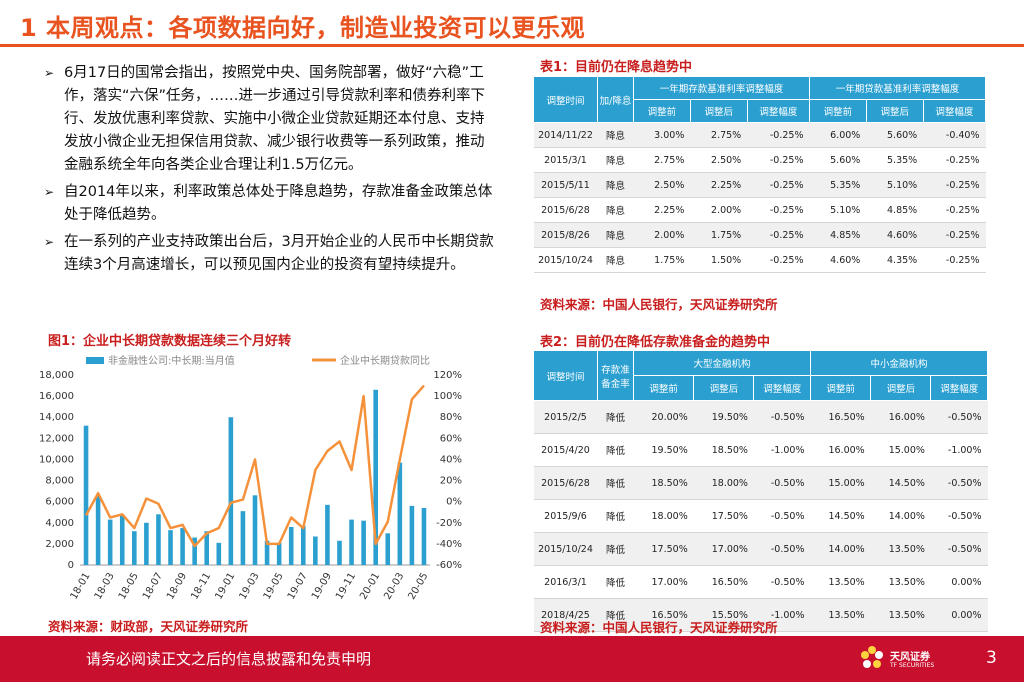  What do you see at coordinates (177, 586) in the screenshot?
I see `x-tick-label: 18-09` at bounding box center [177, 586].